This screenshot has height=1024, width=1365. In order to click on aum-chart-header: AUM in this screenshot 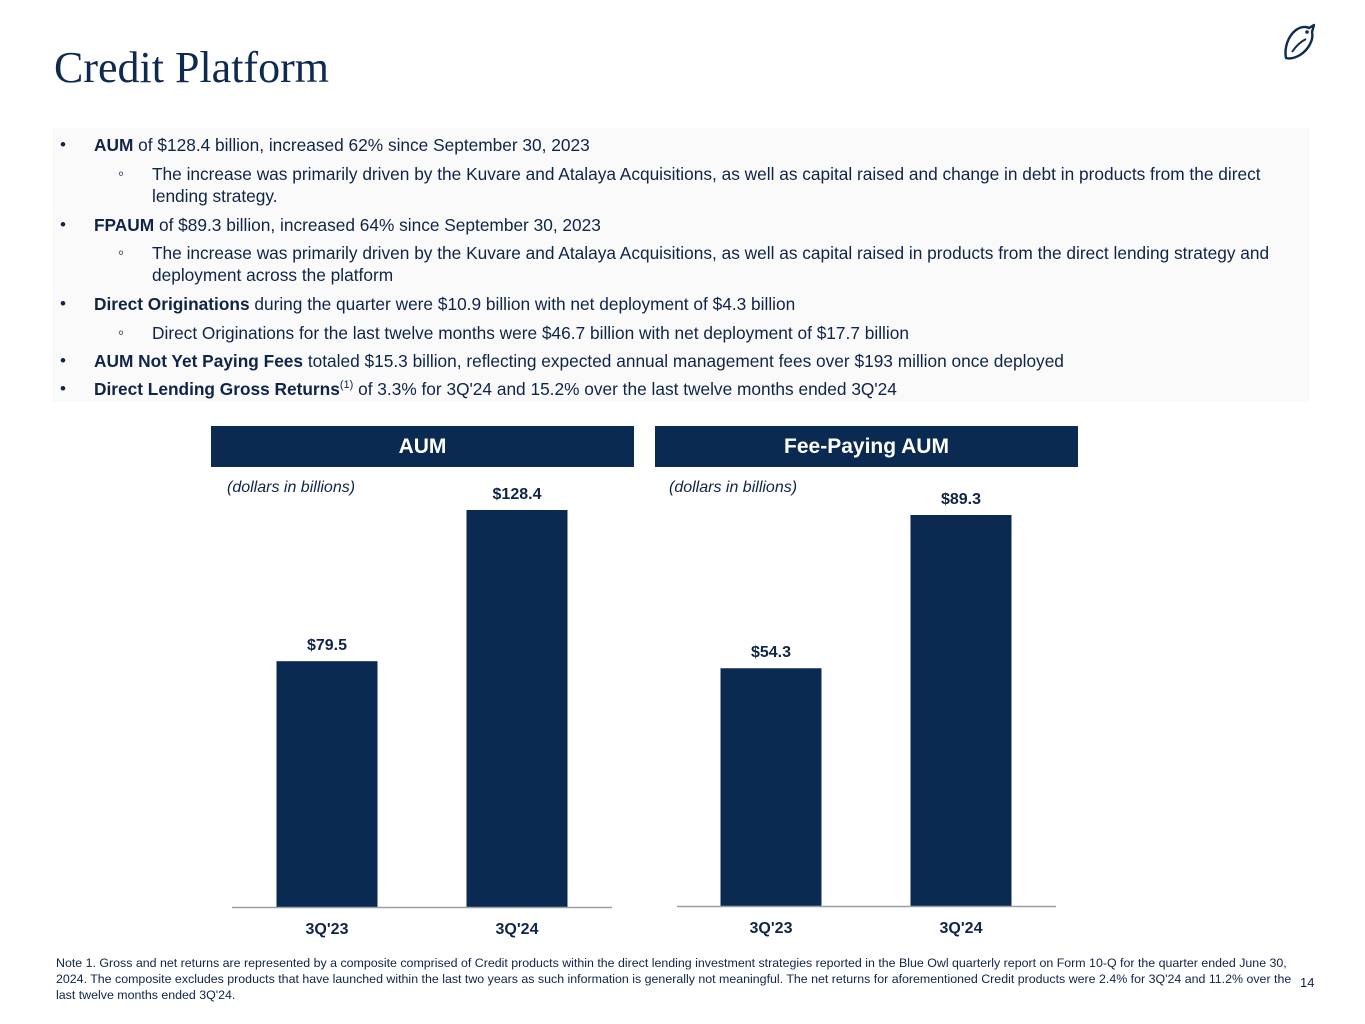, I will do `click(422, 446)`.